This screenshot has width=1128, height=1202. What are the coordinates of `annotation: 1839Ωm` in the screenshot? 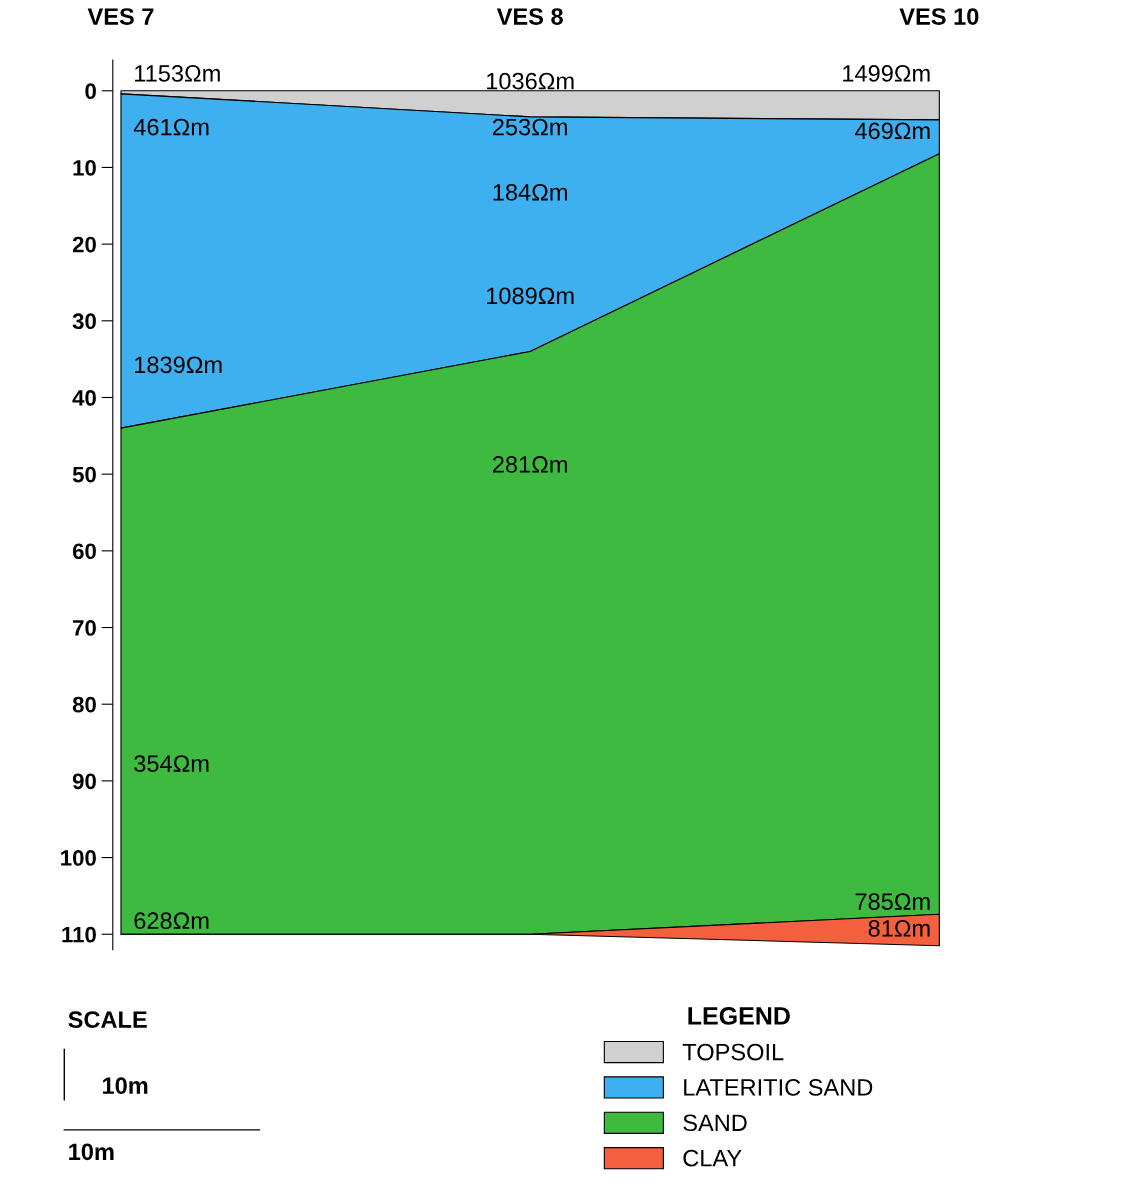 It's located at (178, 365).